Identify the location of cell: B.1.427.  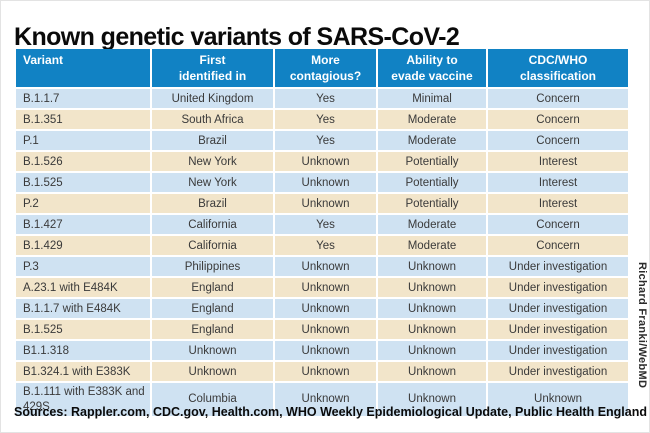
(83, 225).